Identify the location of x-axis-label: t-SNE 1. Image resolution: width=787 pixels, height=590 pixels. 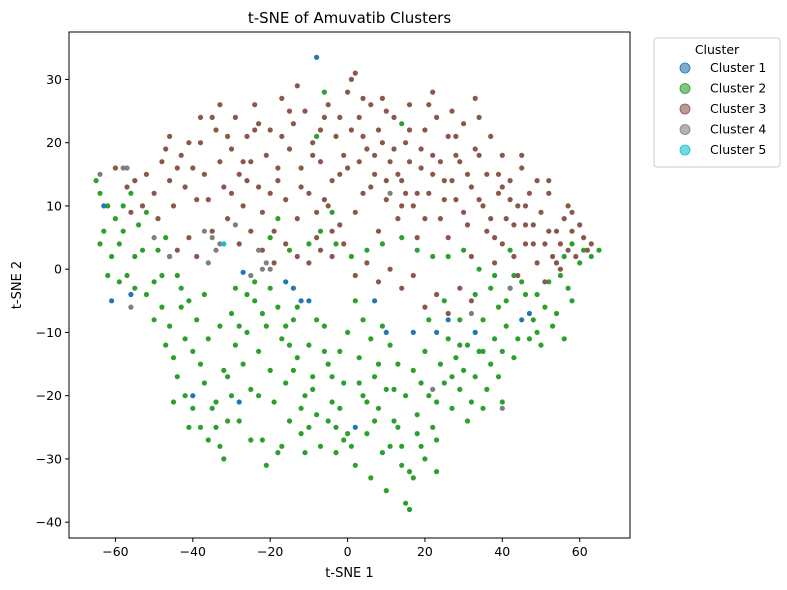
(349, 573).